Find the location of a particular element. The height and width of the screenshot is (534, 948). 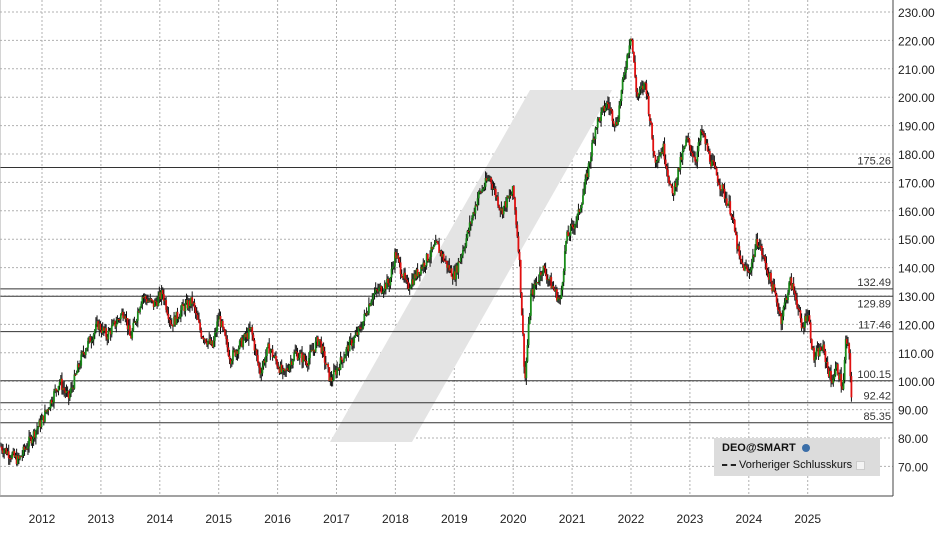

x-tick-label: 2025 is located at coordinates (807, 519).